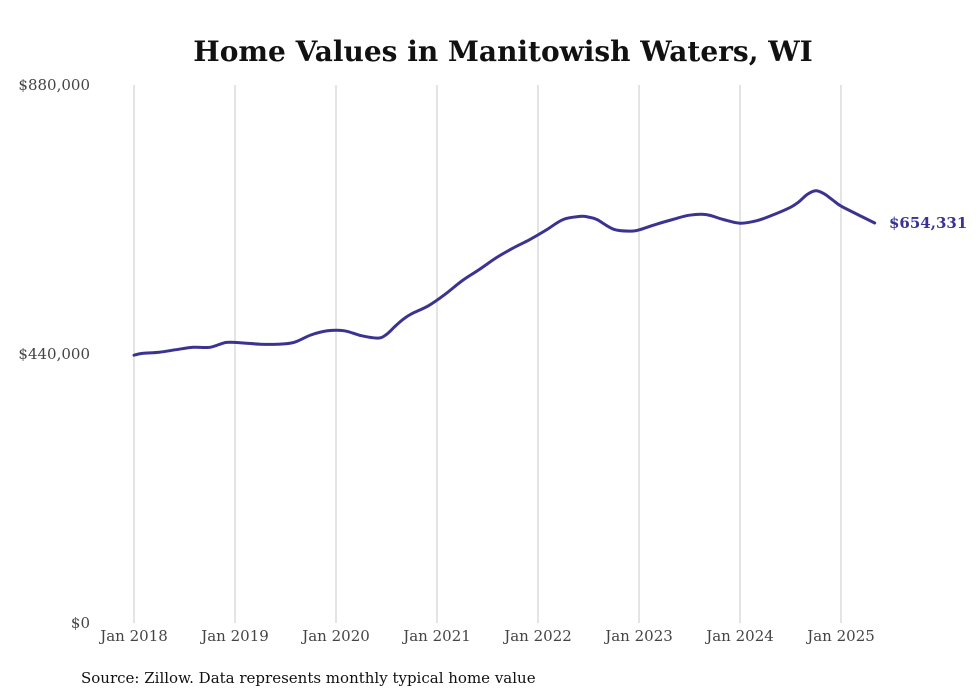 The height and width of the screenshot is (699, 980). What do you see at coordinates (133, 636) in the screenshot?
I see `x-tick-label-0: Jan 2018` at bounding box center [133, 636].